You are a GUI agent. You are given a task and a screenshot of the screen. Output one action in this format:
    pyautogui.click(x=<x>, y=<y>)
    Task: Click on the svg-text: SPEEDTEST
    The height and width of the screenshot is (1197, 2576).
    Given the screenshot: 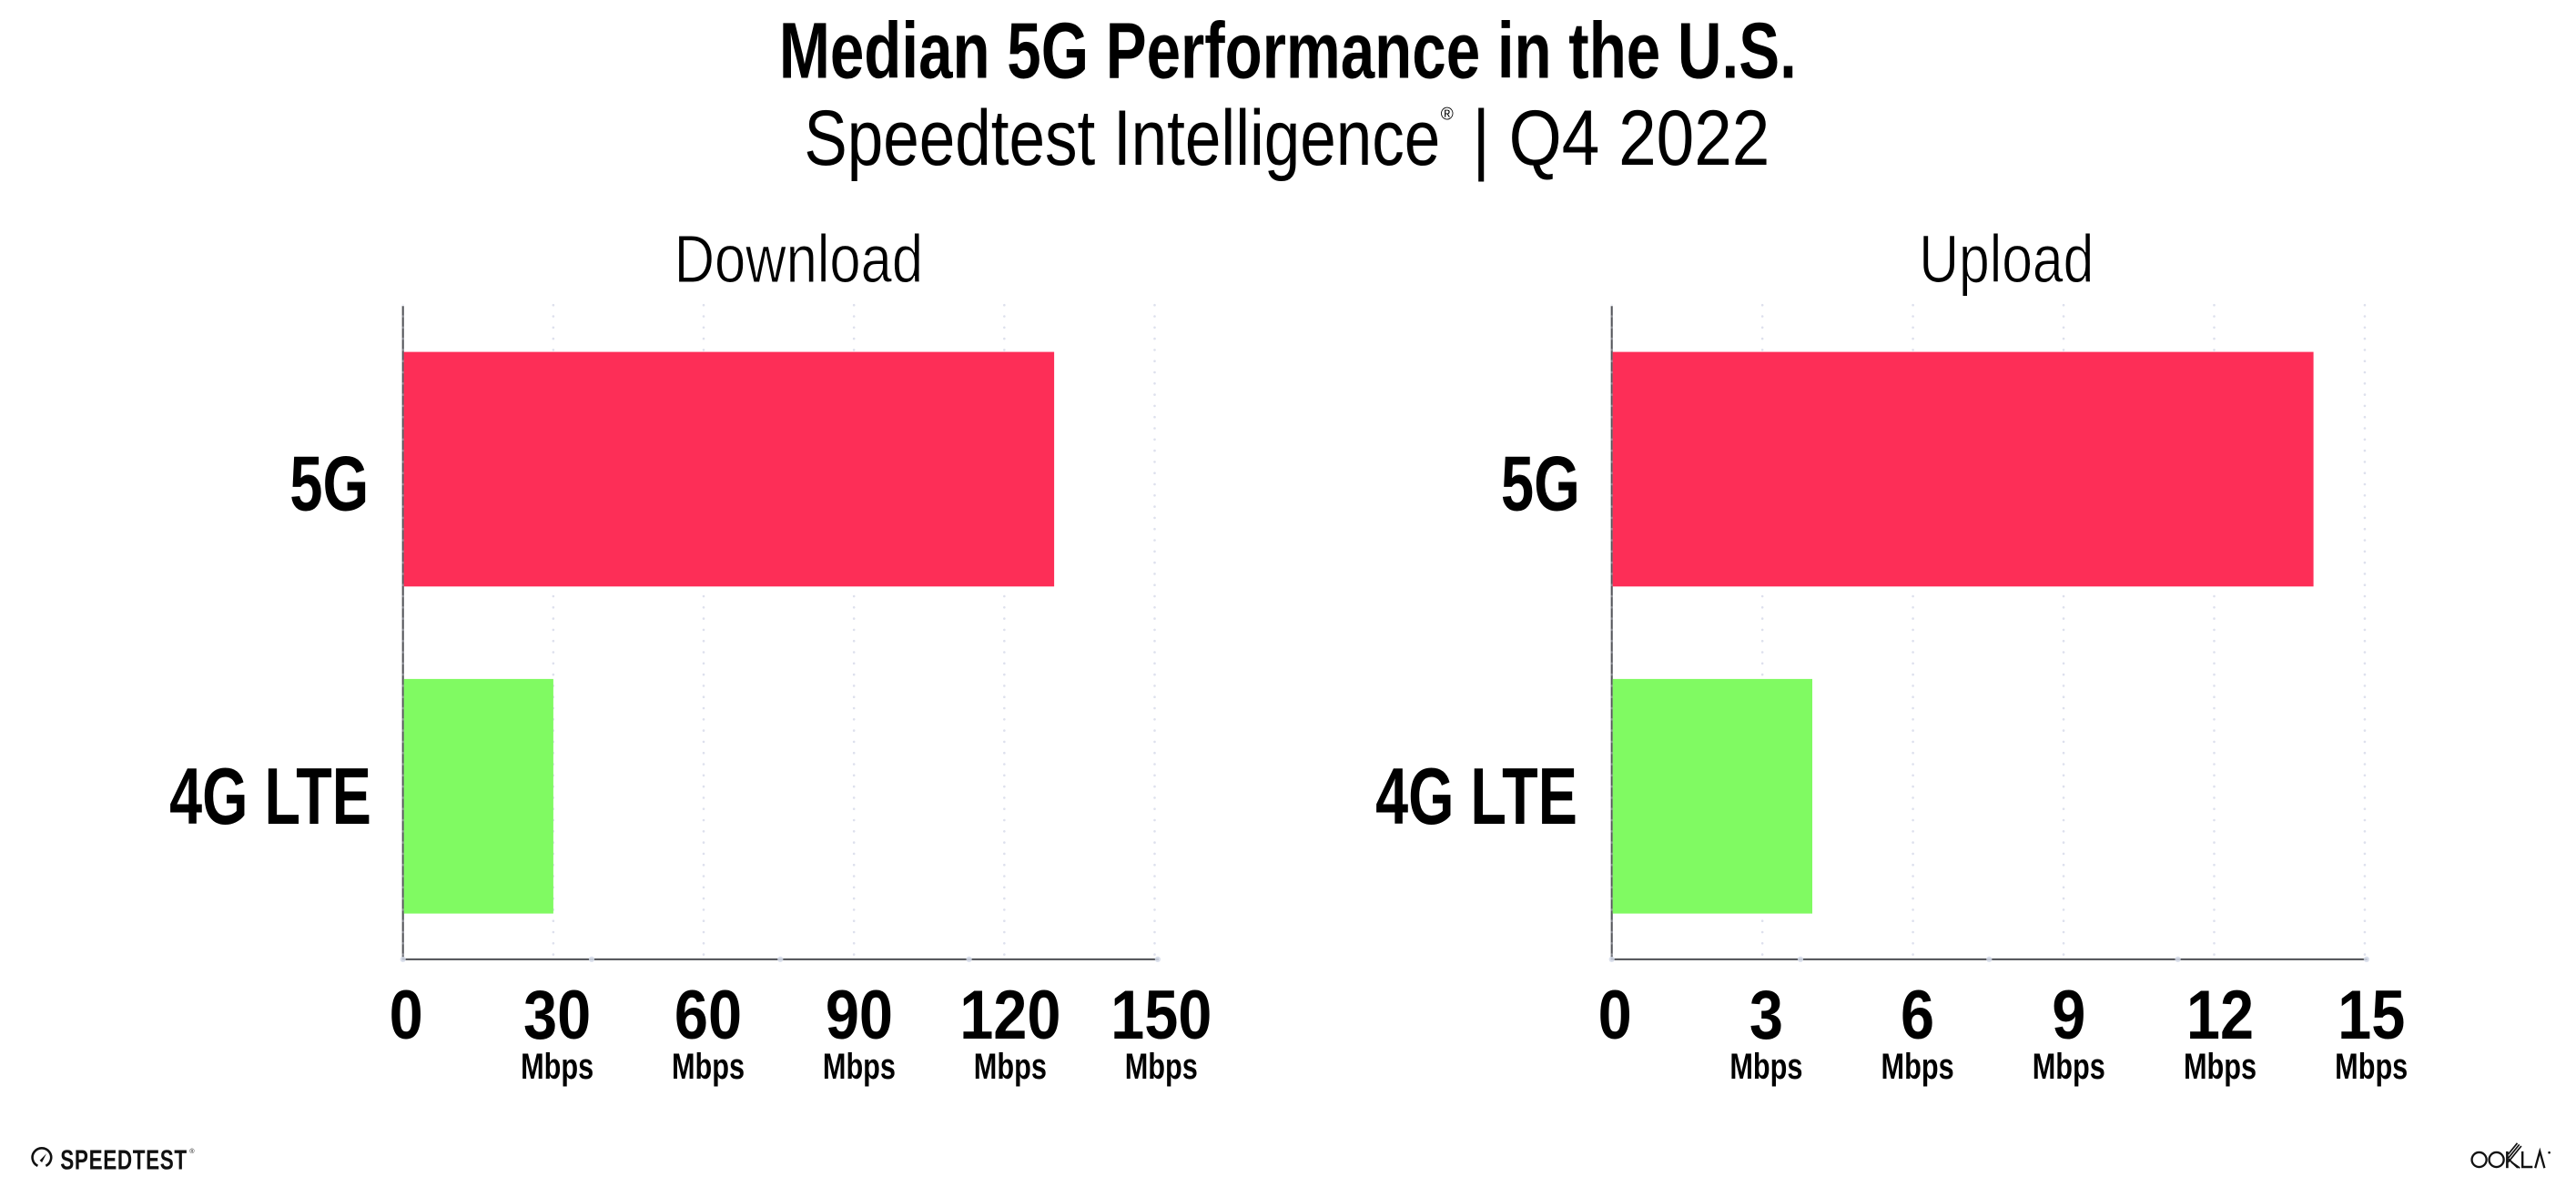 What is the action you would take?
    pyautogui.click(x=124, y=1159)
    